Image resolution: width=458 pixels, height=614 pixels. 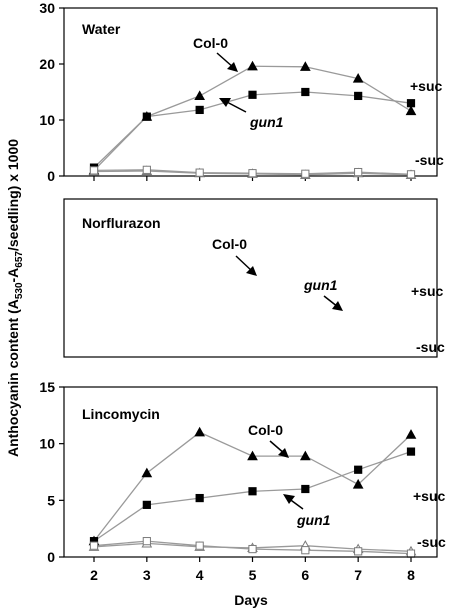 I want to click on y-tick-label: 30, so click(x=47, y=8).